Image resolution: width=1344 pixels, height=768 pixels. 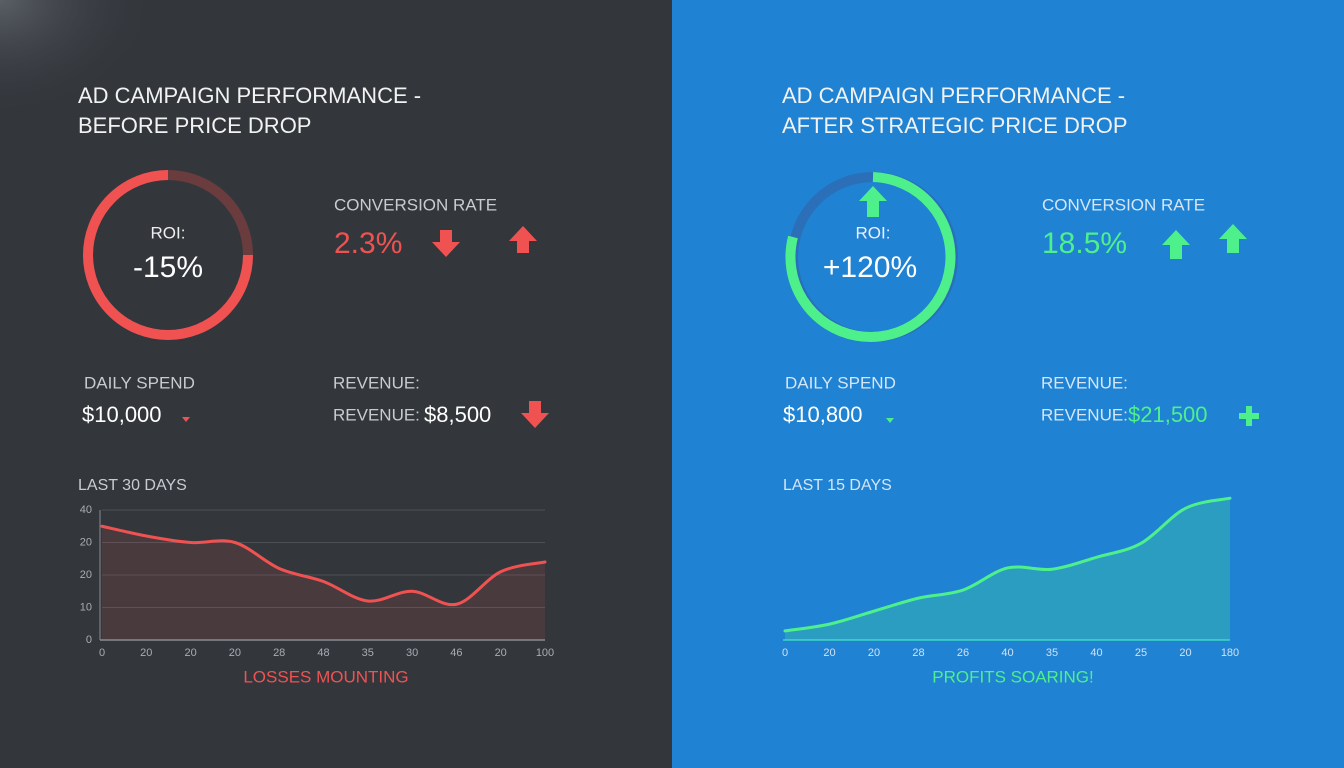 What do you see at coordinates (368, 243) in the screenshot?
I see `conversion-value: 2.3%` at bounding box center [368, 243].